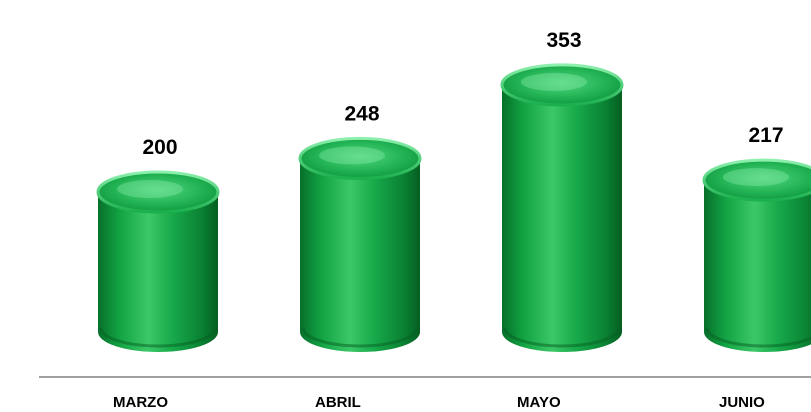 The image size is (811, 412). Describe the element at coordinates (338, 402) in the screenshot. I see `category-label-abril: ABRIL` at that location.